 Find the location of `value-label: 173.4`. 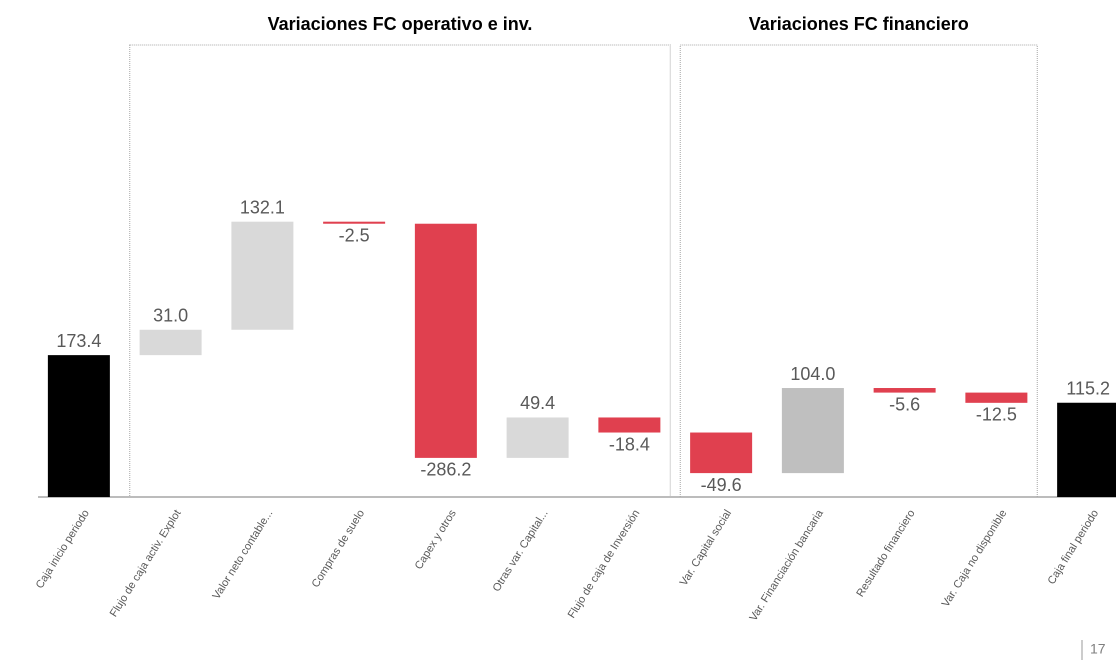

value-label: 173.4 is located at coordinates (78, 341).